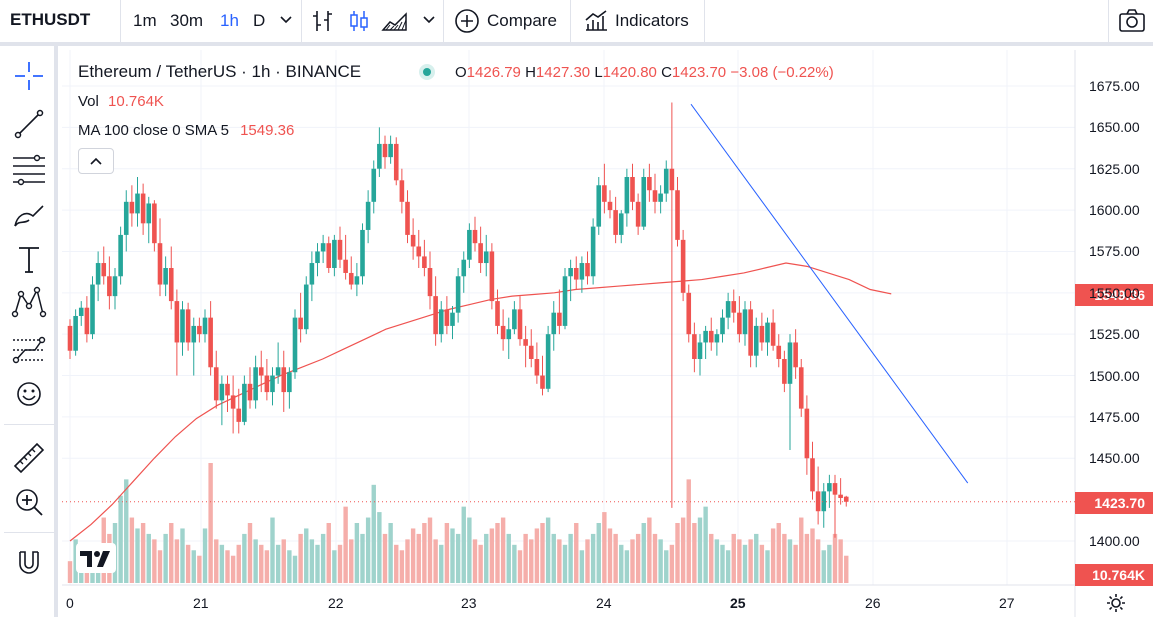  I want to click on interval-1h: 1h, so click(229, 20).